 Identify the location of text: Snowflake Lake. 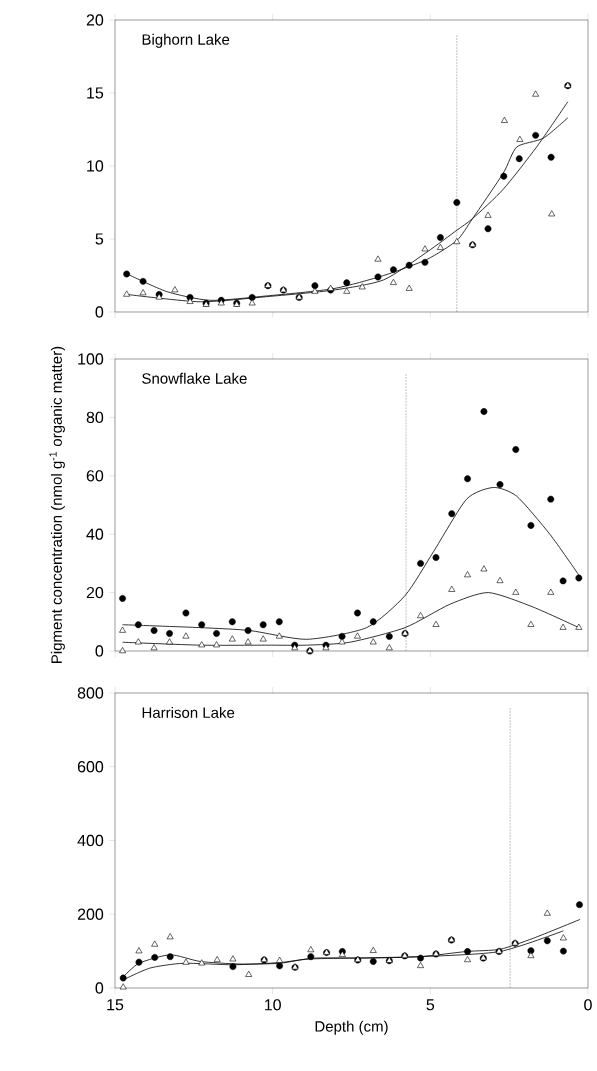
(194, 378).